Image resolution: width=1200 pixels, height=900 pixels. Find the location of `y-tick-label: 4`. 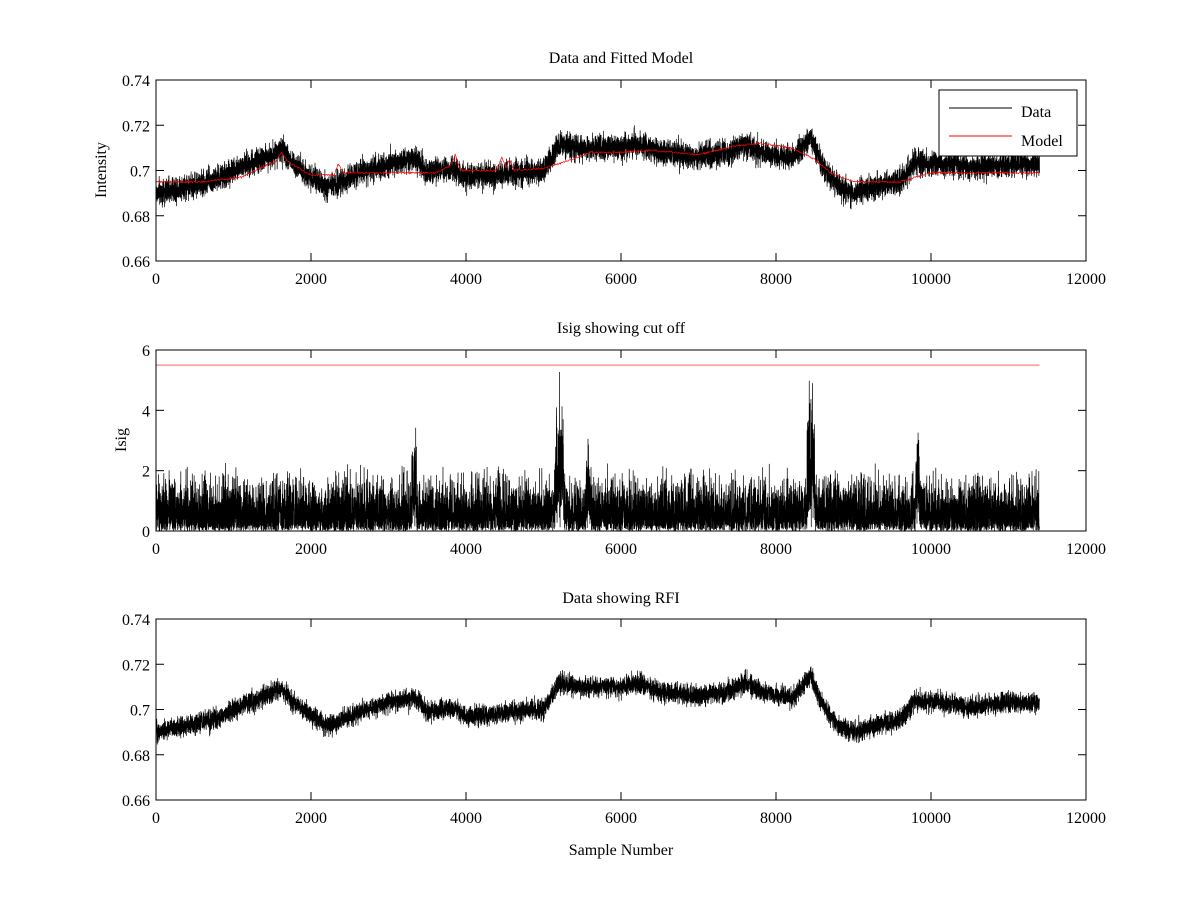

y-tick-label: 4 is located at coordinates (146, 411).